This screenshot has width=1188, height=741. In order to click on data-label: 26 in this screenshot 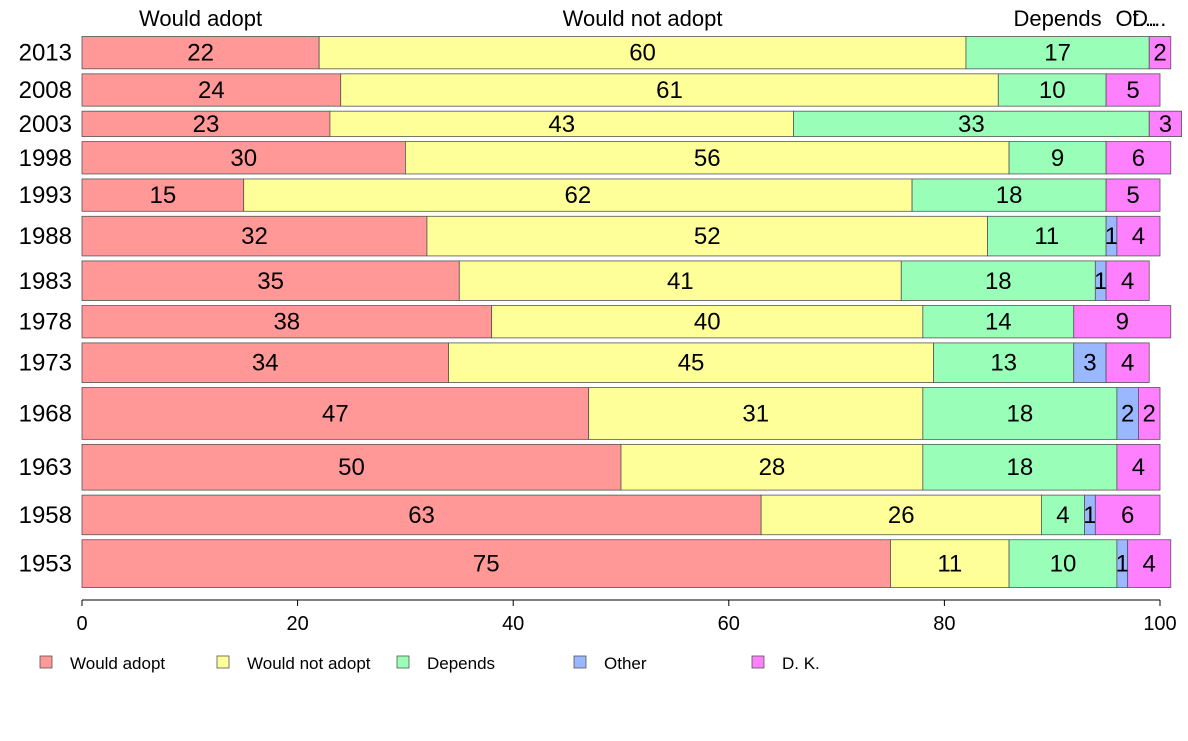, I will do `click(901, 515)`.